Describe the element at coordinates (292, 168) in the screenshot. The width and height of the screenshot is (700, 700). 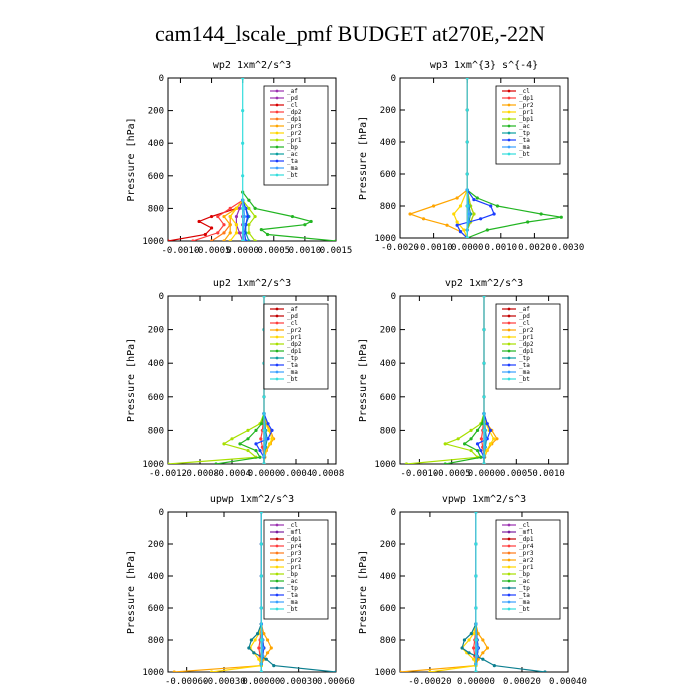
I see `legend-entry: _ma` at that location.